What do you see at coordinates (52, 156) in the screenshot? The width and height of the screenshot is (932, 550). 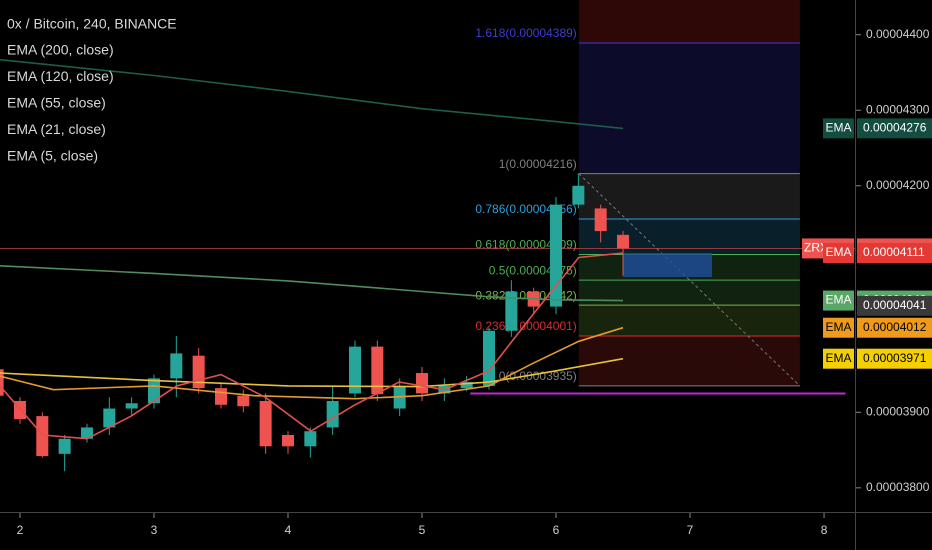 I see `legend-entry: EMA (5, close)` at bounding box center [52, 156].